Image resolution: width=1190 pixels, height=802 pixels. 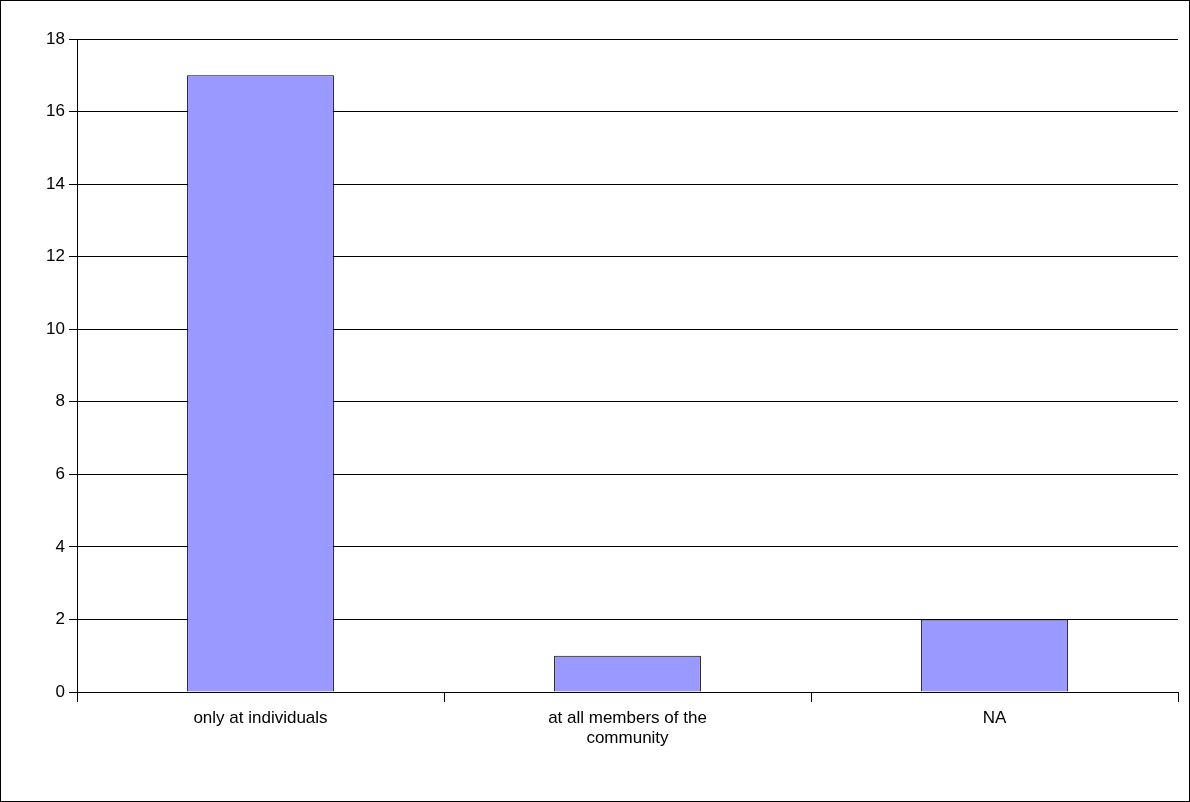 I want to click on y-tick-label: 18, so click(x=55, y=38).